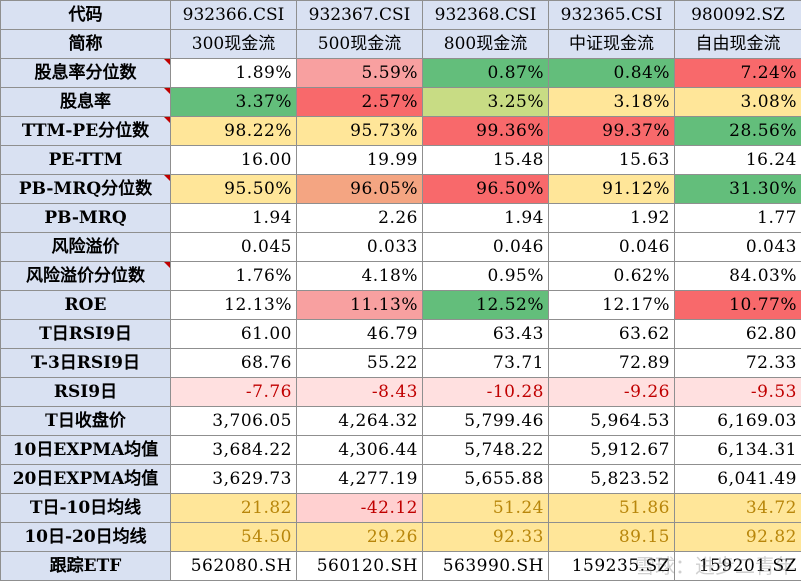  Describe the element at coordinates (85, 131) in the screenshot. I see `row-label: TTM-PE分位数` at that location.